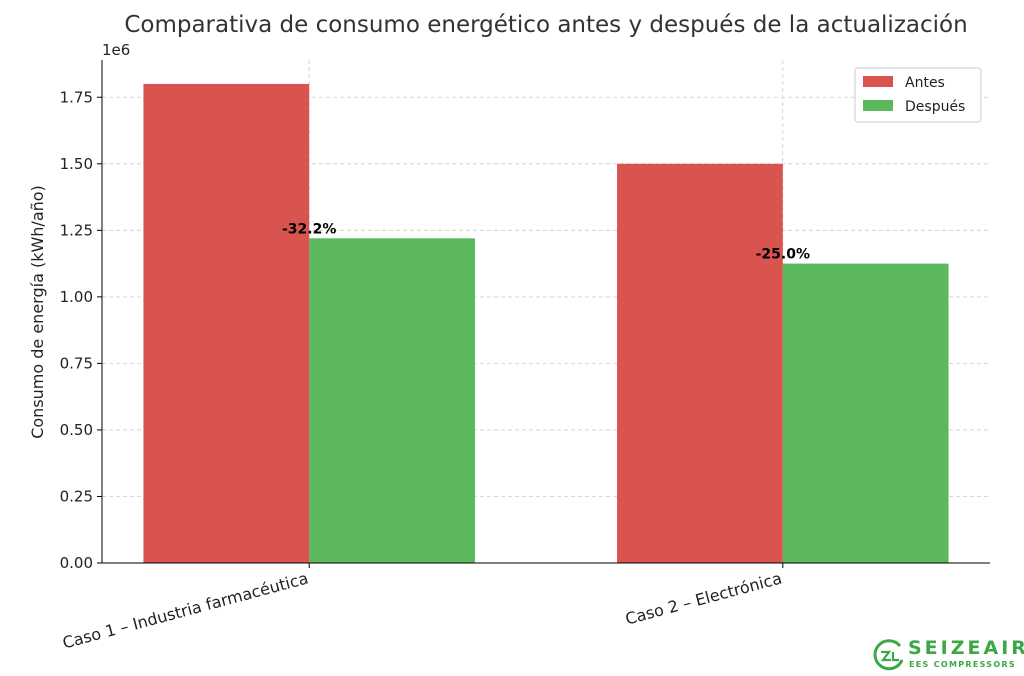 Image resolution: width=1024 pixels, height=676 pixels. I want to click on logo-tagline: EES COMPRESSORS, so click(962, 664).